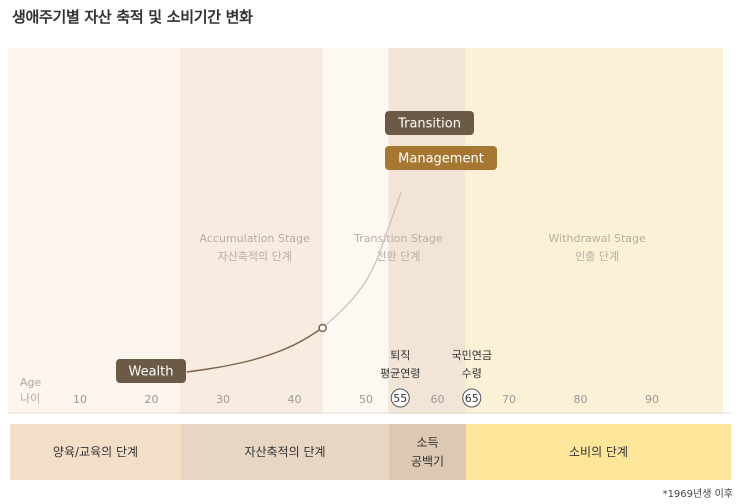 The image size is (741, 504). Describe the element at coordinates (362, 260) in the screenshot. I see `transition-curve` at that location.